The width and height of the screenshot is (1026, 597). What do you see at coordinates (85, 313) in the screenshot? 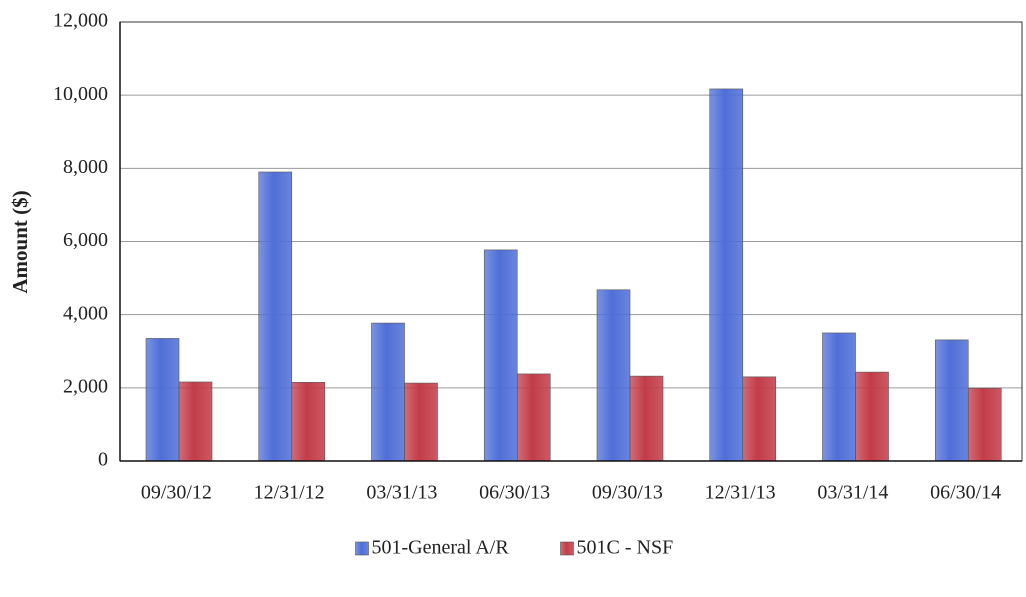
I see `y-tick-label: 4,000` at bounding box center [85, 313].